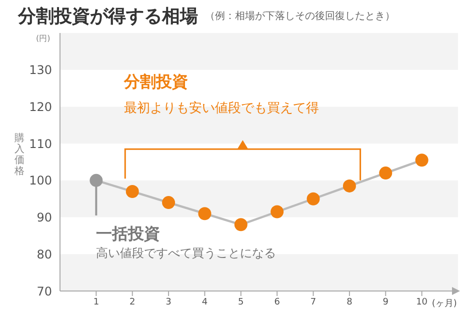  What do you see at coordinates (205, 302) in the screenshot?
I see `x-tick-label: 4` at bounding box center [205, 302].